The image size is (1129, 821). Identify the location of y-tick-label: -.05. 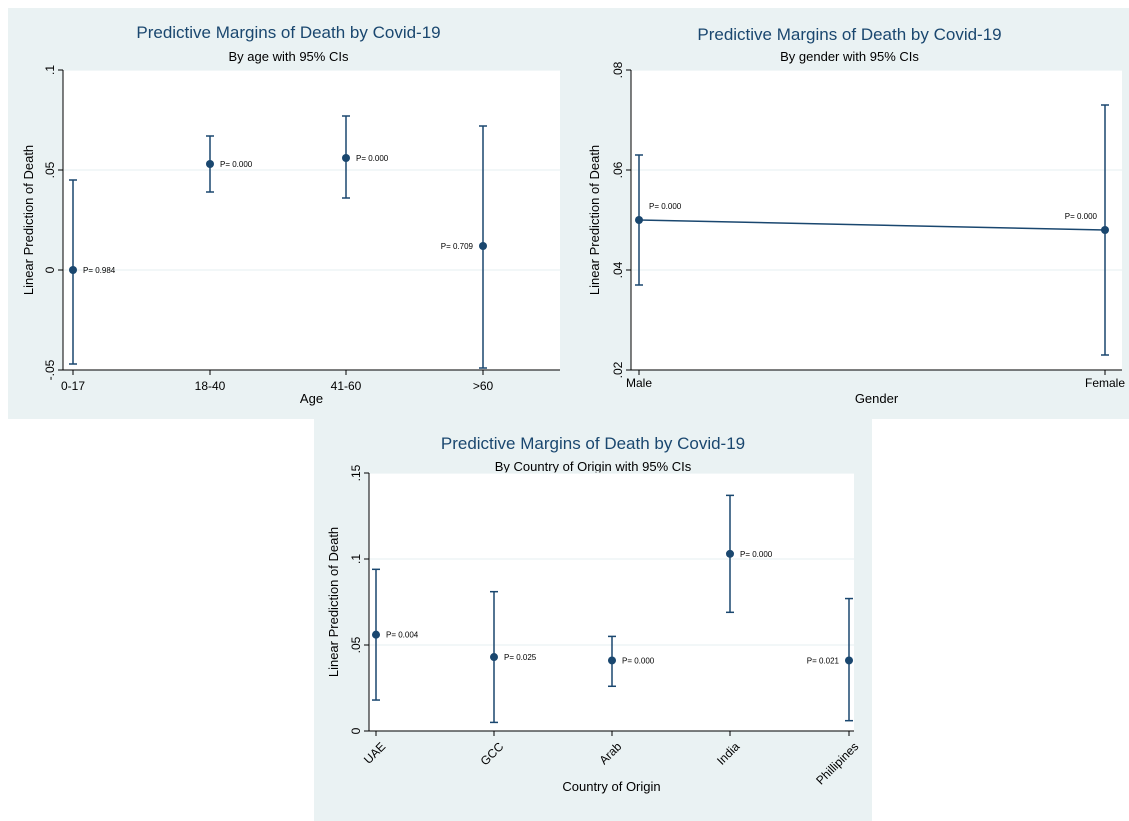
(50, 369).